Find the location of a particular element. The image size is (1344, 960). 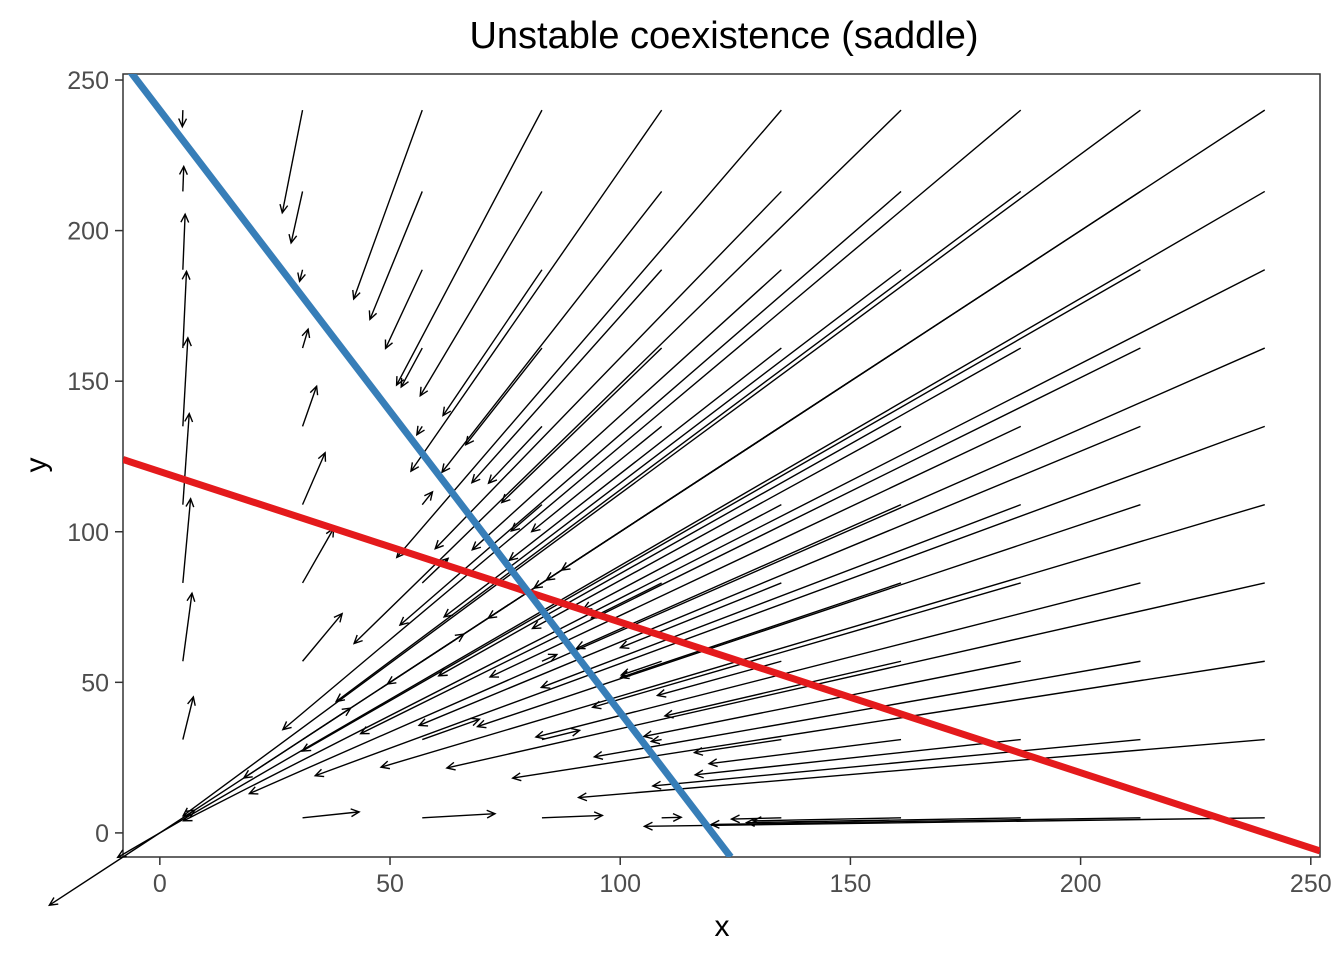

y-axis: 0 50 100 150 200 250 is located at coordinates (95, 457).